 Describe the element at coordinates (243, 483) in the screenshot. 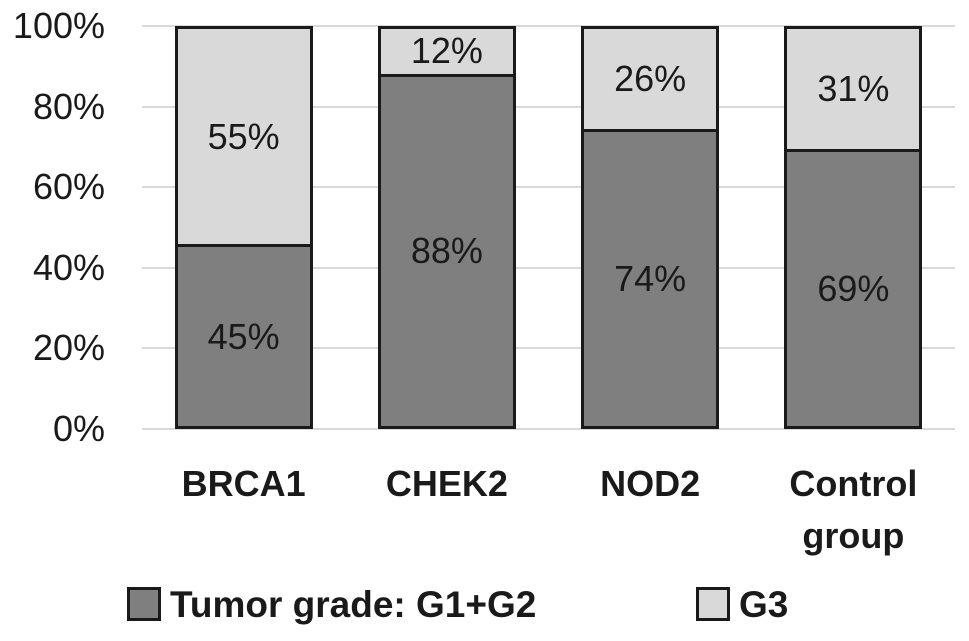

I see `category-label: BRCA1` at that location.